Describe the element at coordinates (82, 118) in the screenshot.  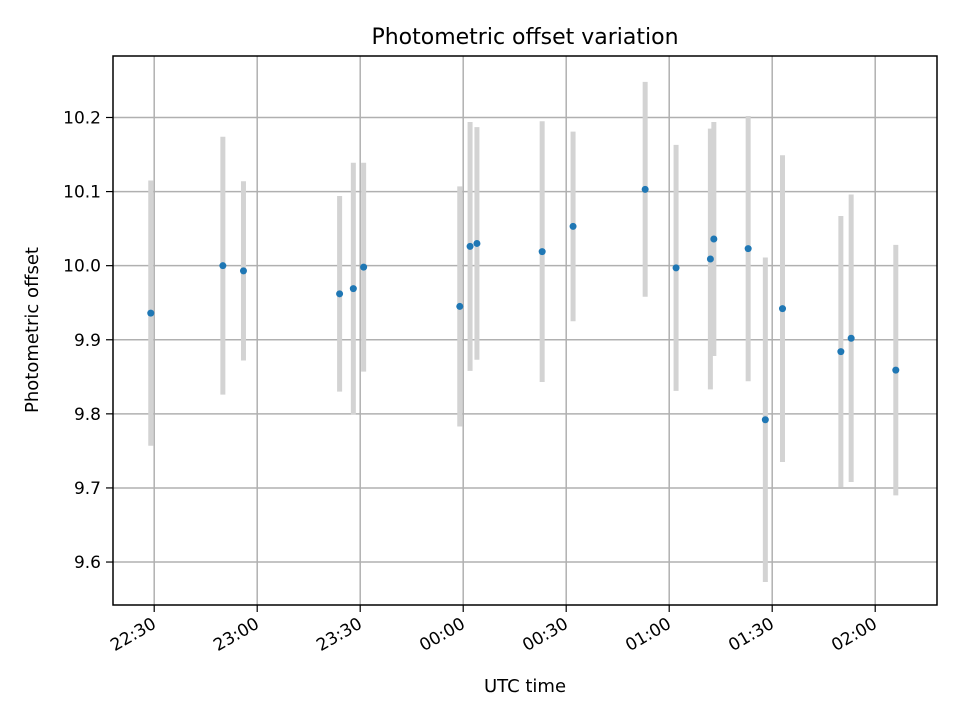
I see `y-tick-label: 10.2` at that location.